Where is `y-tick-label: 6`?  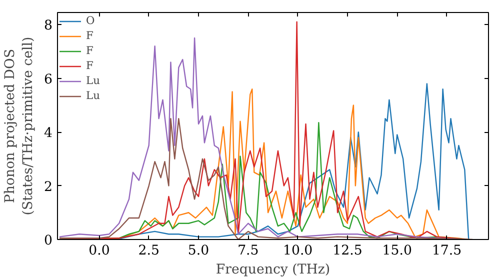
y-tick-label: 6 is located at coordinates (48, 80).